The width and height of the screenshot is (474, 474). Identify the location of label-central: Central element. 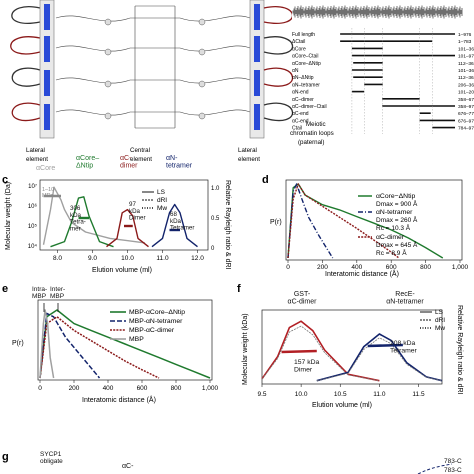
(141, 155).